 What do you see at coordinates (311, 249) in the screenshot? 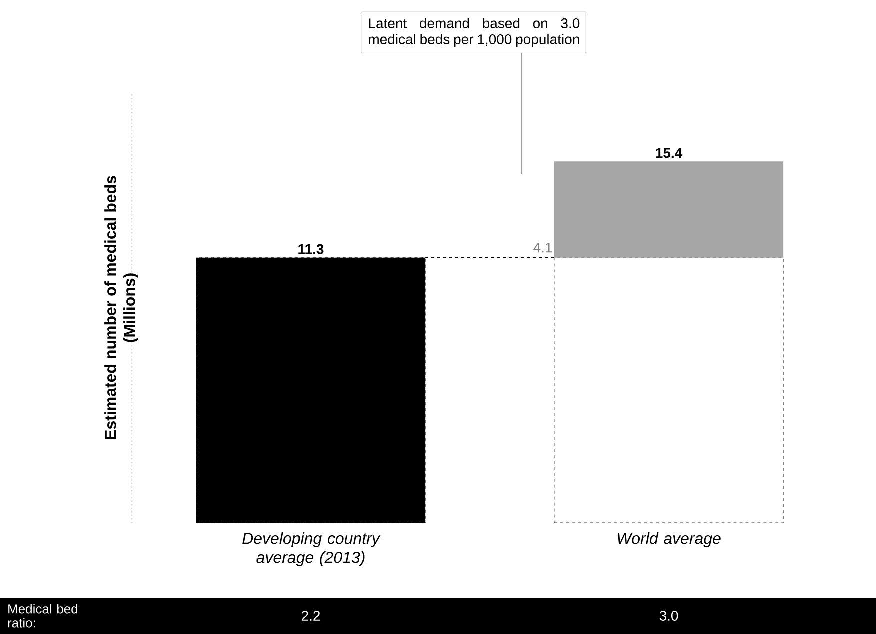
I see `data-label: 11.3` at bounding box center [311, 249].